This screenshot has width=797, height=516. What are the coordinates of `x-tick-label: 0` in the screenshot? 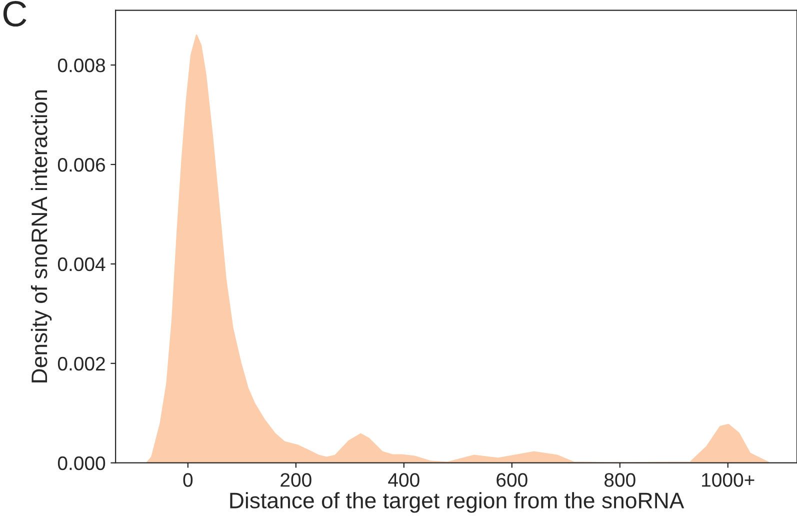 It's located at (188, 480).